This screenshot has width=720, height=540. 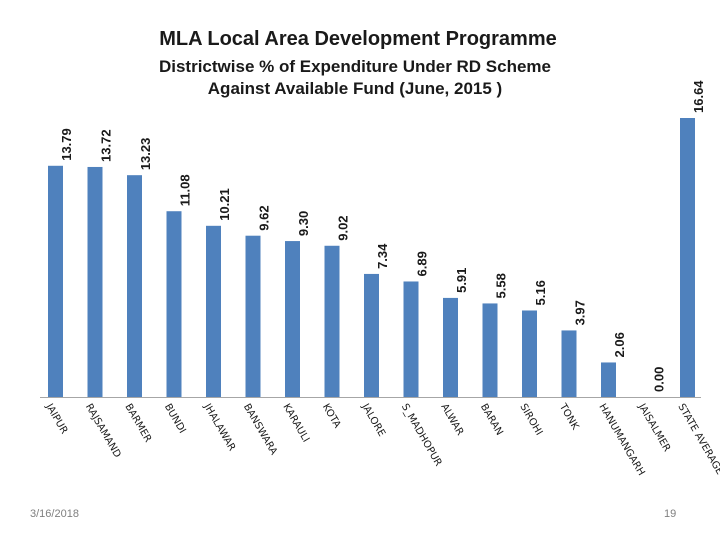 I want to click on x-tick-label: KARAULI, so click(x=295, y=423).